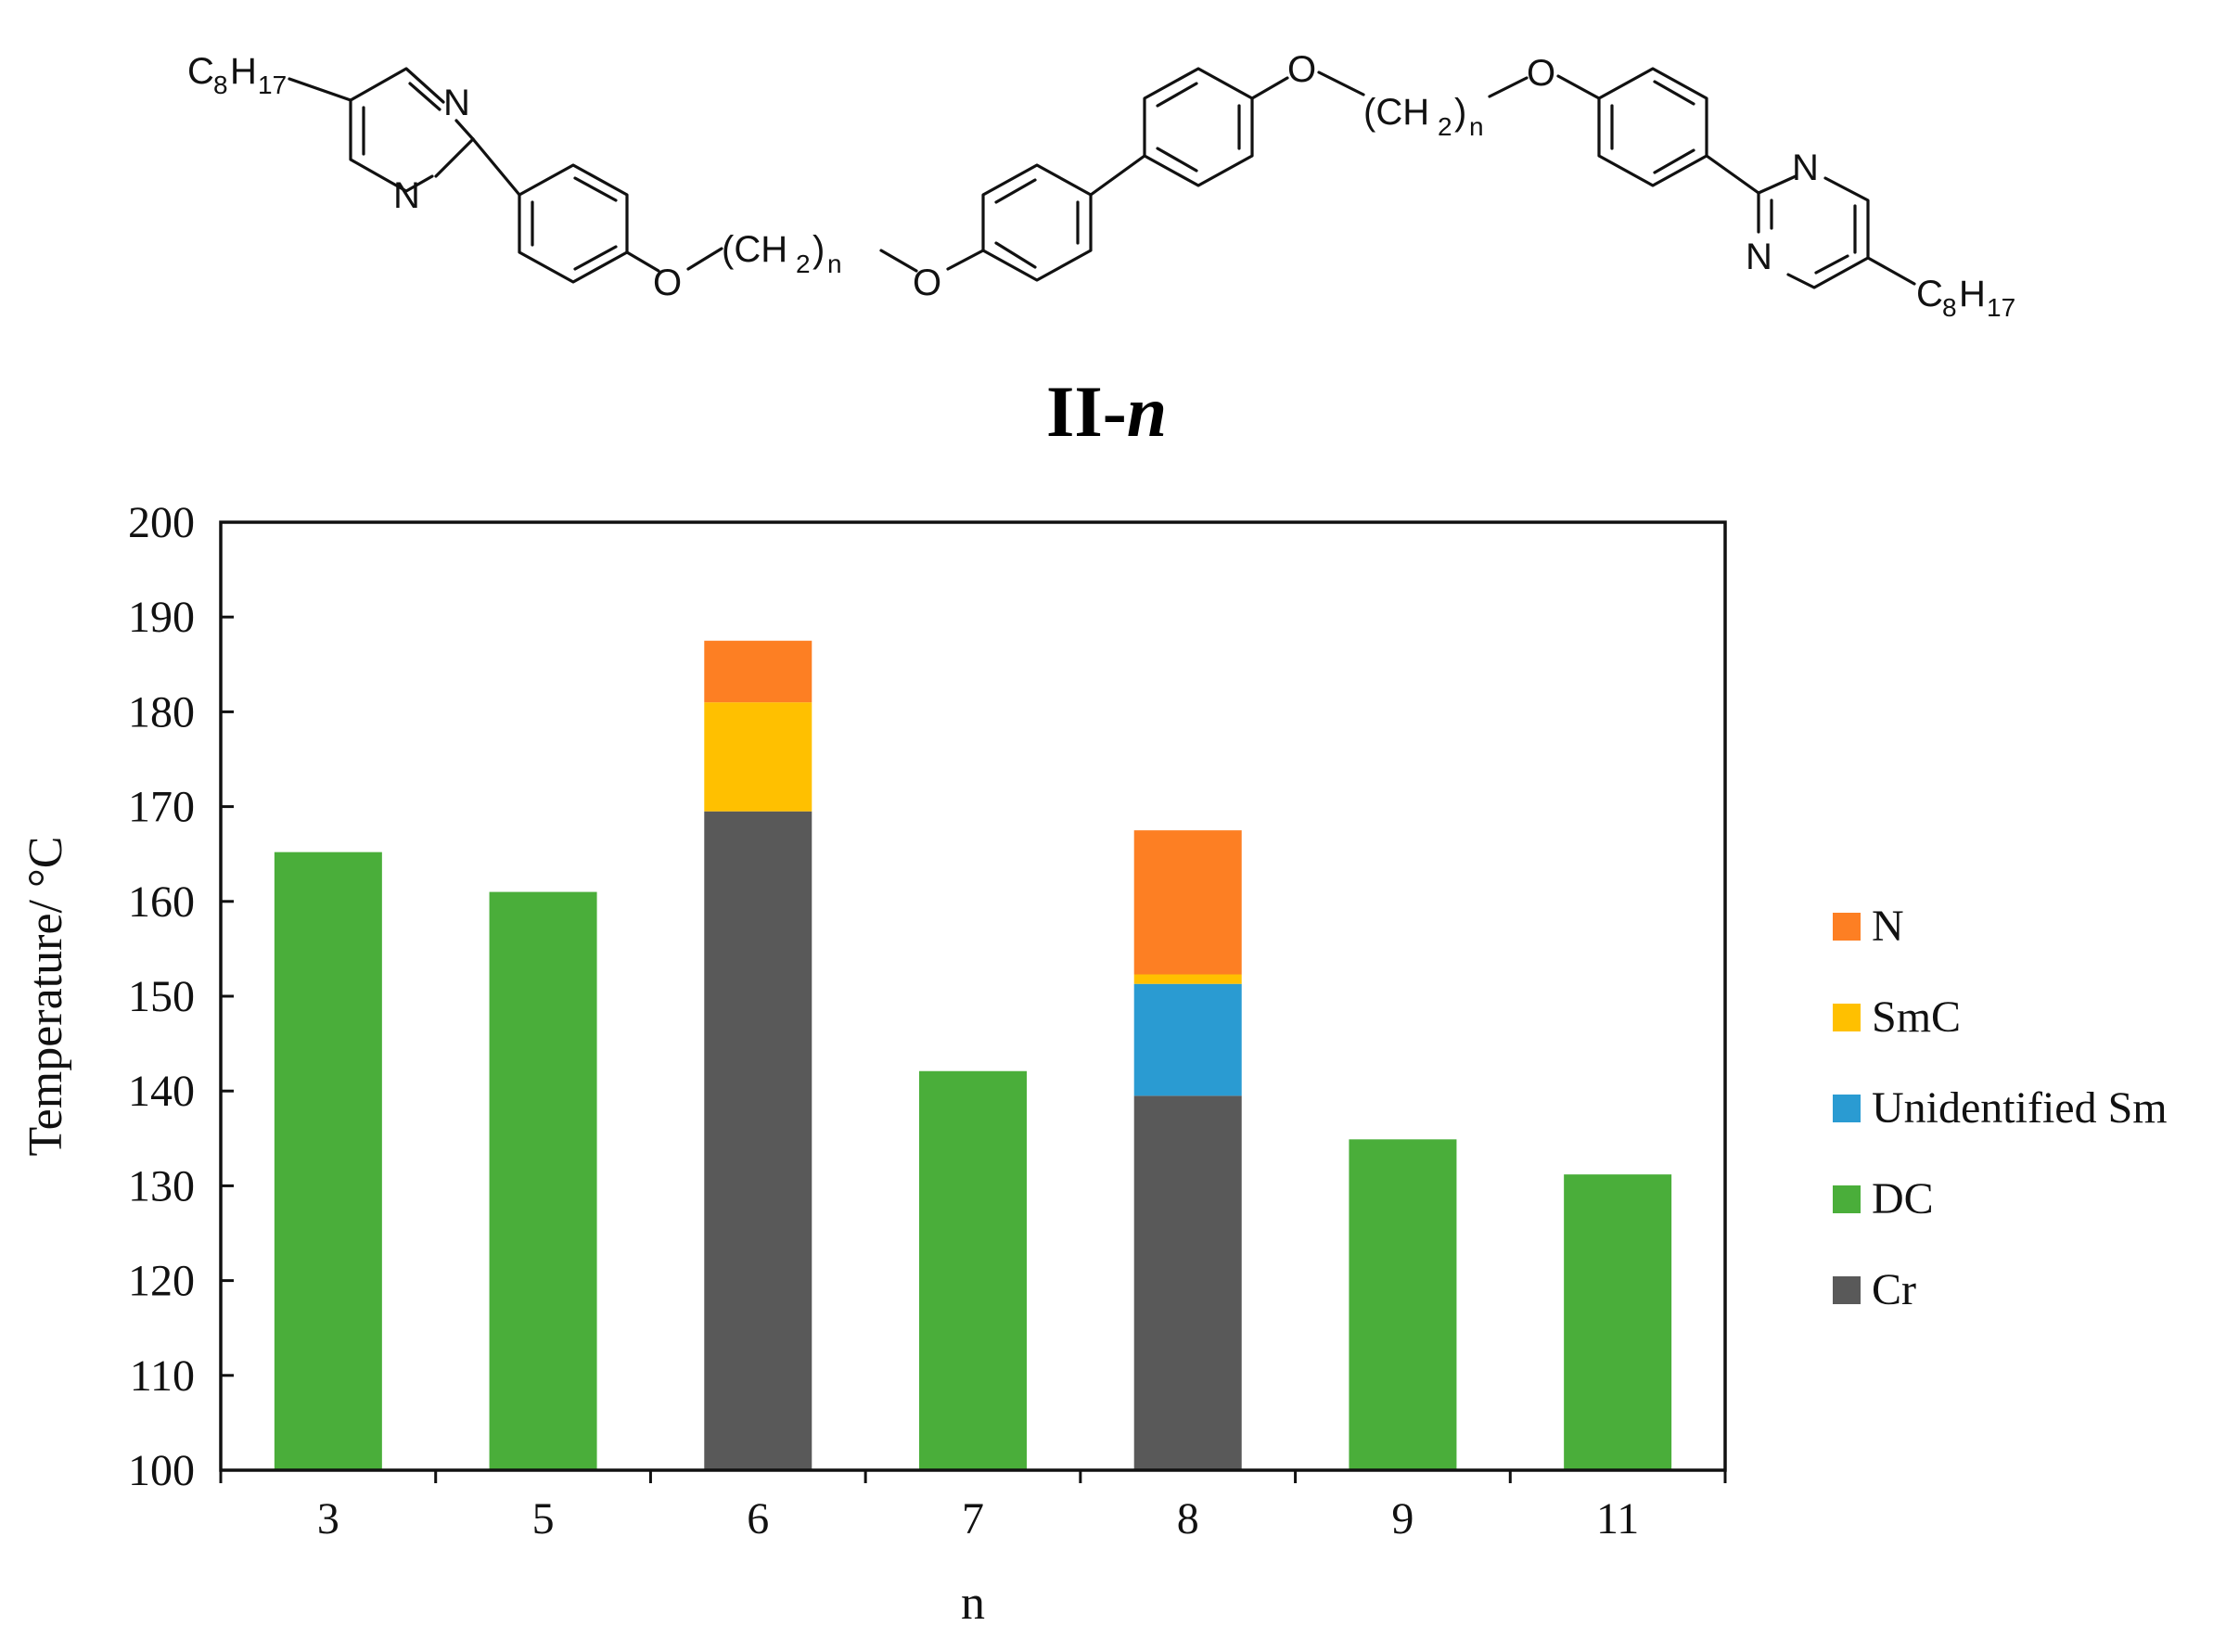 This screenshot has width=2226, height=1652. What do you see at coordinates (161, 996) in the screenshot?
I see `y-tick-label: 150` at bounding box center [161, 996].